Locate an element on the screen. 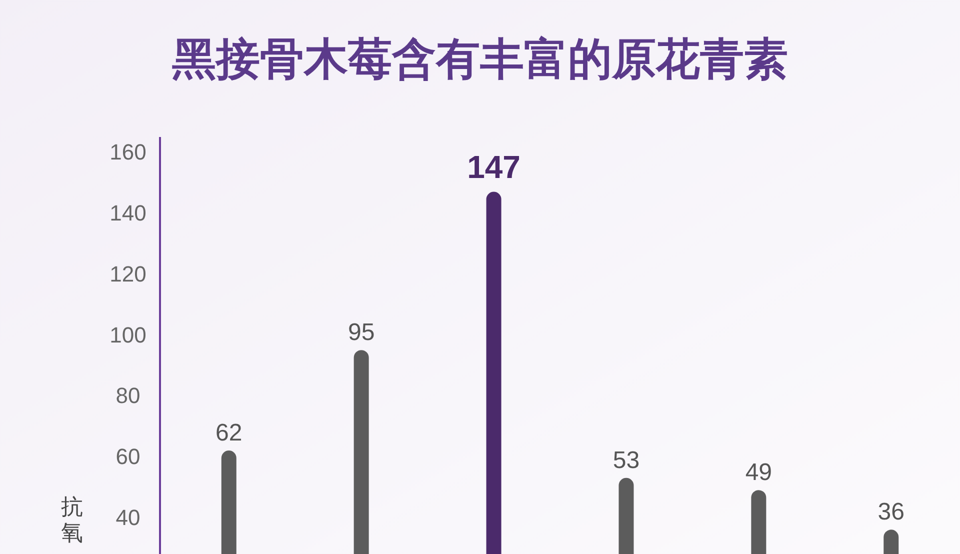 The height and width of the screenshot is (554, 960). y-tick-label: 80 is located at coordinates (128, 395).